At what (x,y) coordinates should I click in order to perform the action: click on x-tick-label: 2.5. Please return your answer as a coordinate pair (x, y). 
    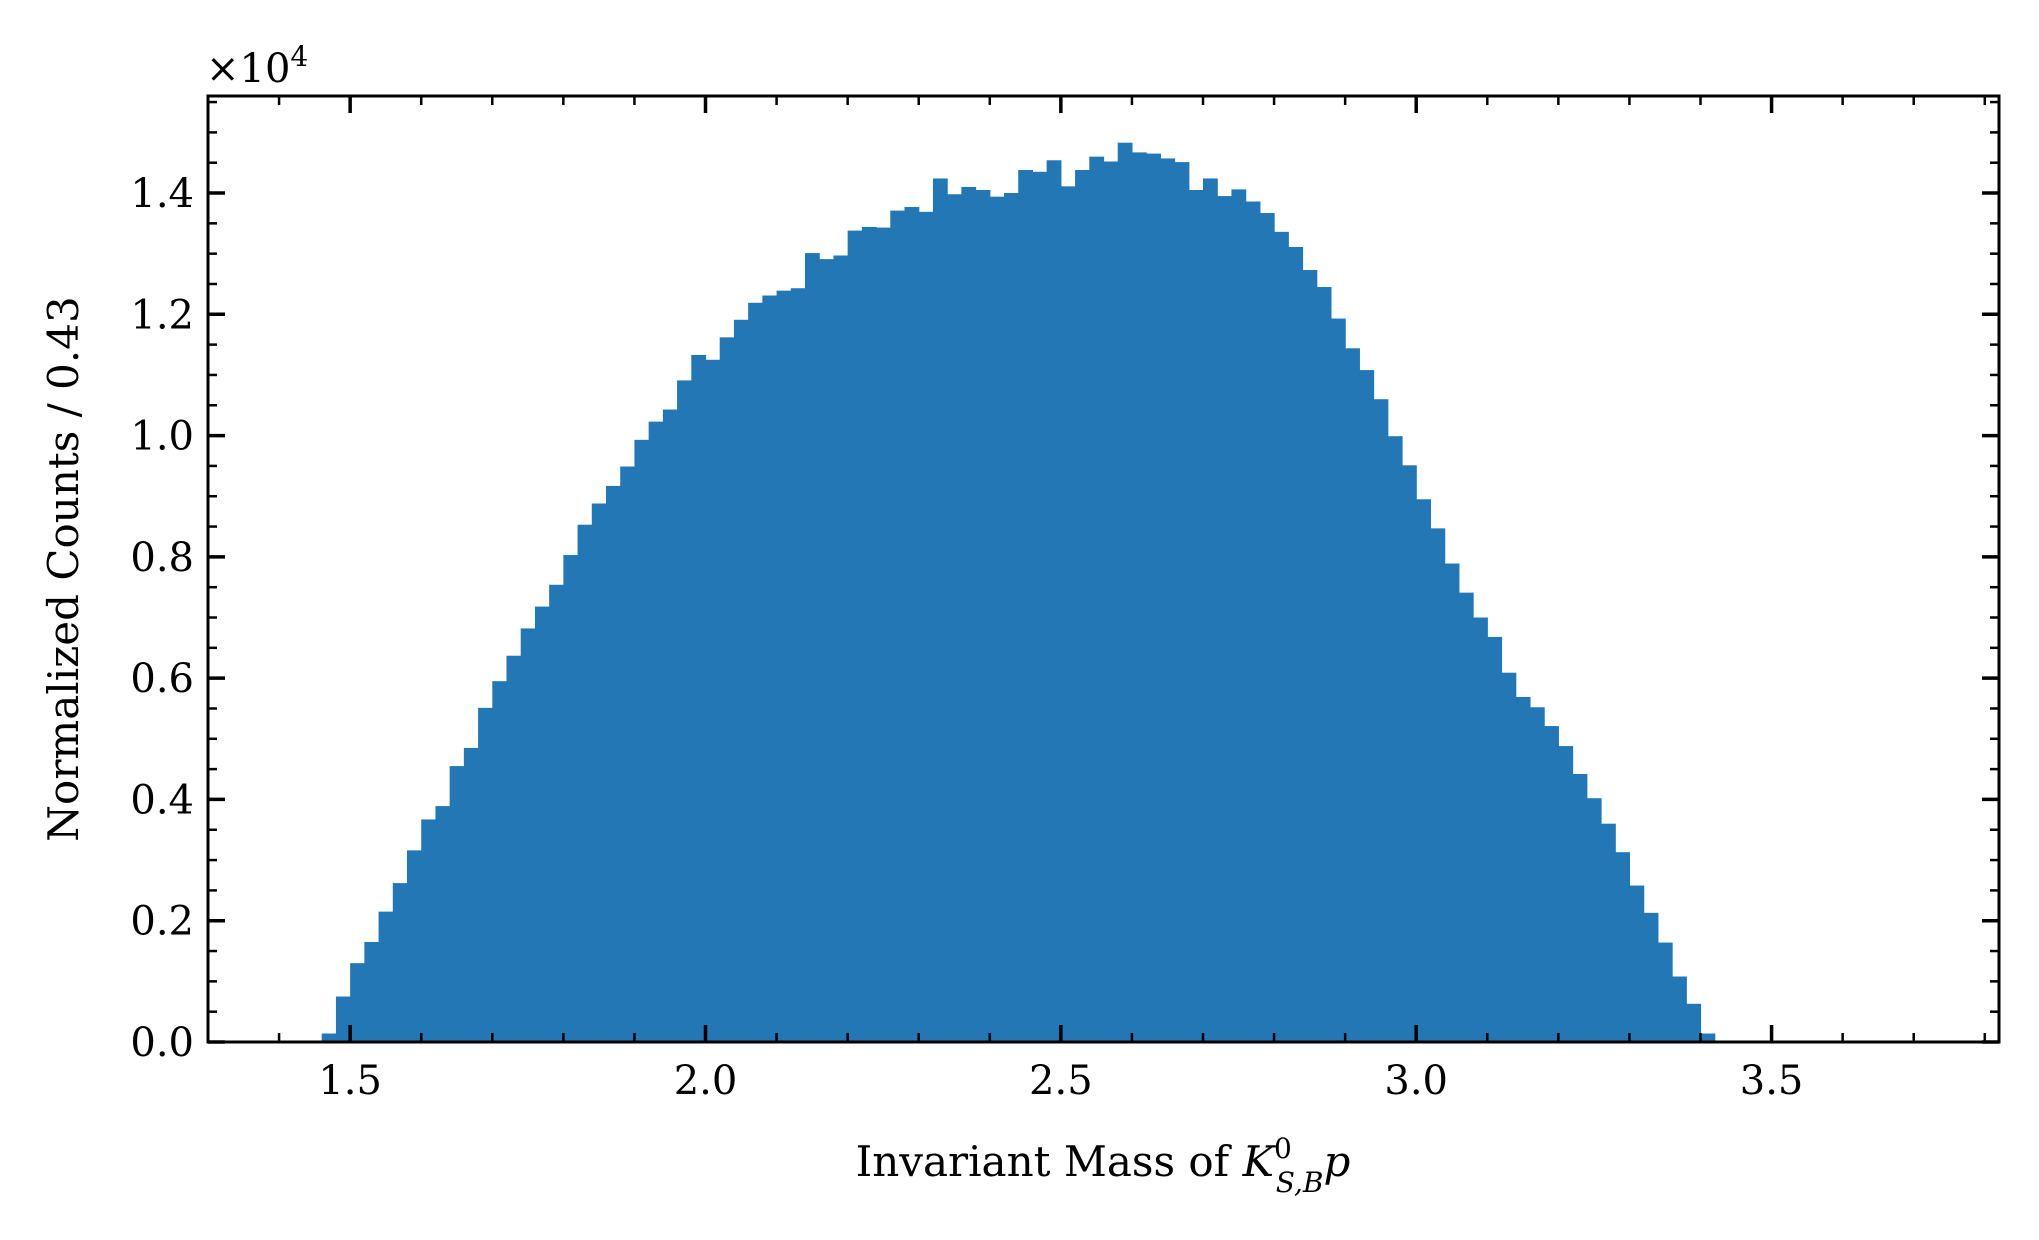
    Looking at the image, I should click on (1061, 1081).